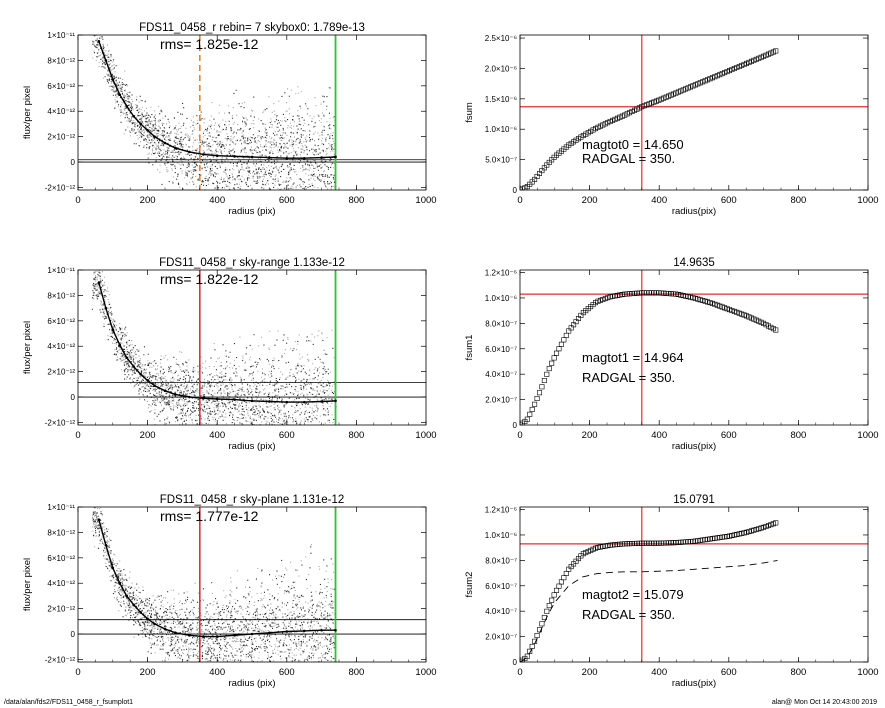 This screenshot has height=708, width=885. Describe the element at coordinates (633, 144) in the screenshot. I see `magtot-label: magtot0 = 14.650` at that location.